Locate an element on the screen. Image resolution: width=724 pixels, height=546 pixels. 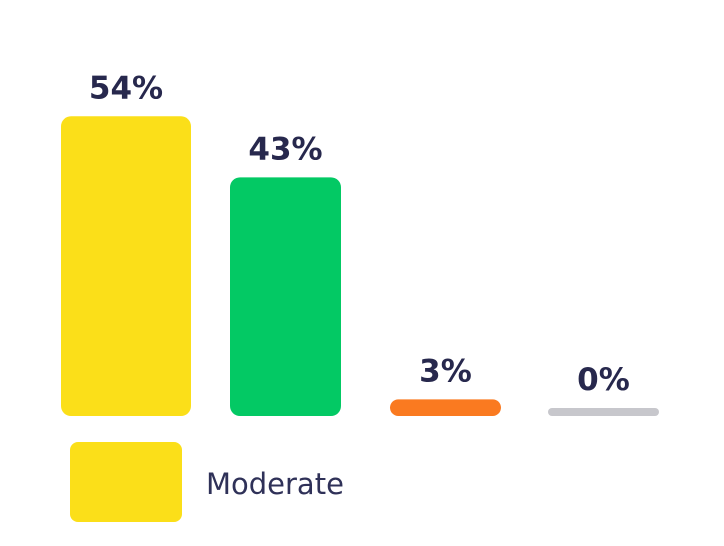
value-label-0: 54% is located at coordinates (126, 88).